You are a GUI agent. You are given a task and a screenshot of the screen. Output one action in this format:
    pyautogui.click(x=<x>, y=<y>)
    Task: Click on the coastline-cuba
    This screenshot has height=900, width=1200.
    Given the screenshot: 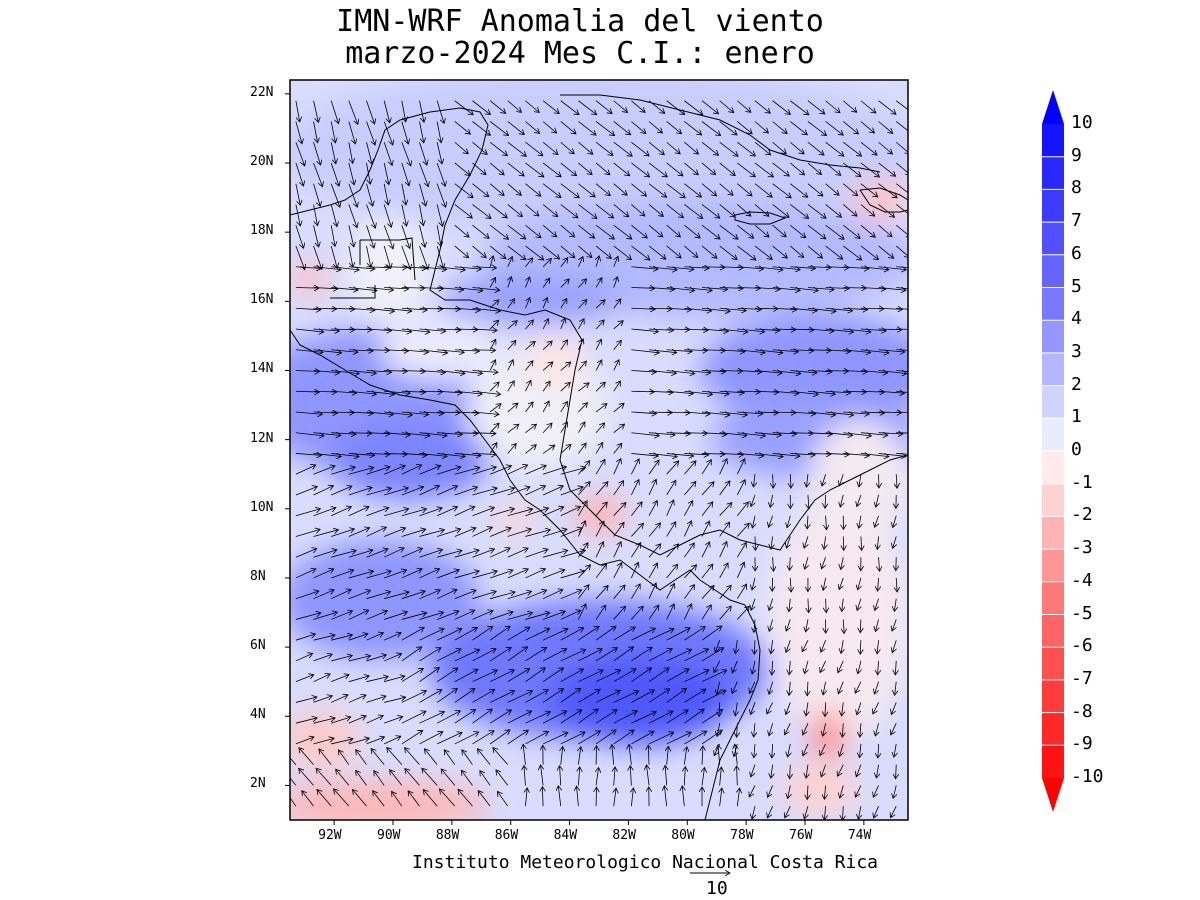 What is the action you would take?
    pyautogui.click(x=720, y=133)
    